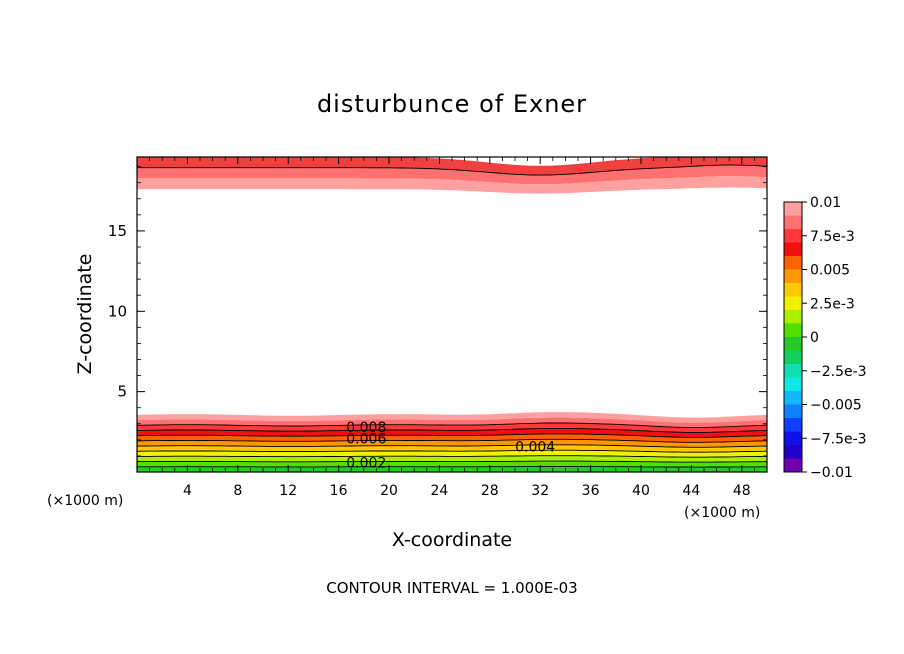  What do you see at coordinates (830, 271) in the screenshot?
I see `colorbar-tick-label: 0.005` at bounding box center [830, 271].